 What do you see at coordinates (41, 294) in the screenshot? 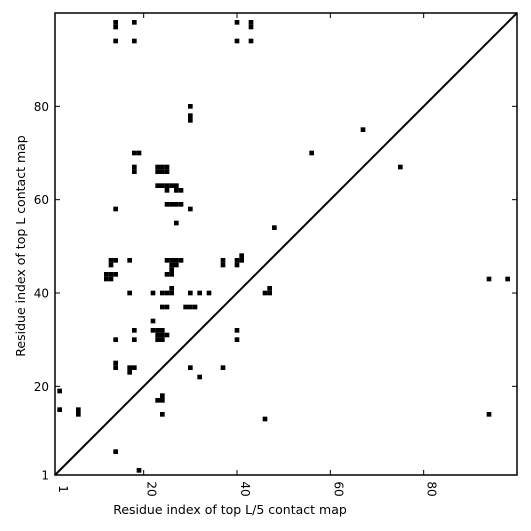
I see `y-tick-label: 40` at bounding box center [41, 294].